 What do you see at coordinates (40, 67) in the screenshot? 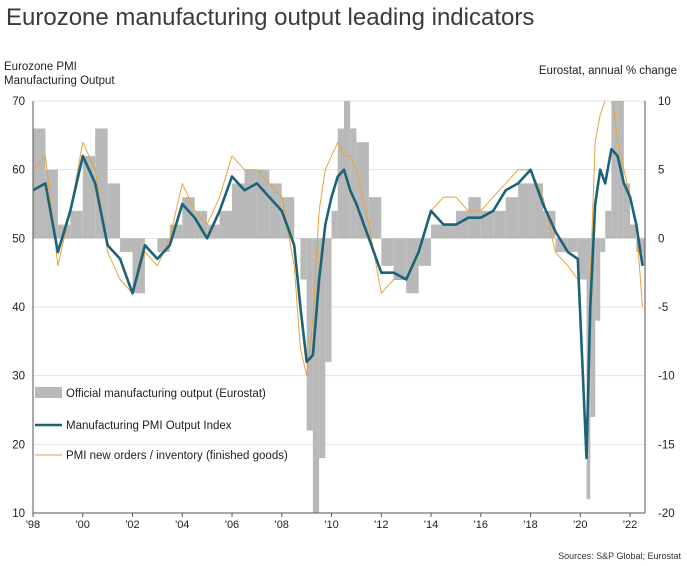
I see `left-axis-title-line1: Eurozone PMI` at bounding box center [40, 67].